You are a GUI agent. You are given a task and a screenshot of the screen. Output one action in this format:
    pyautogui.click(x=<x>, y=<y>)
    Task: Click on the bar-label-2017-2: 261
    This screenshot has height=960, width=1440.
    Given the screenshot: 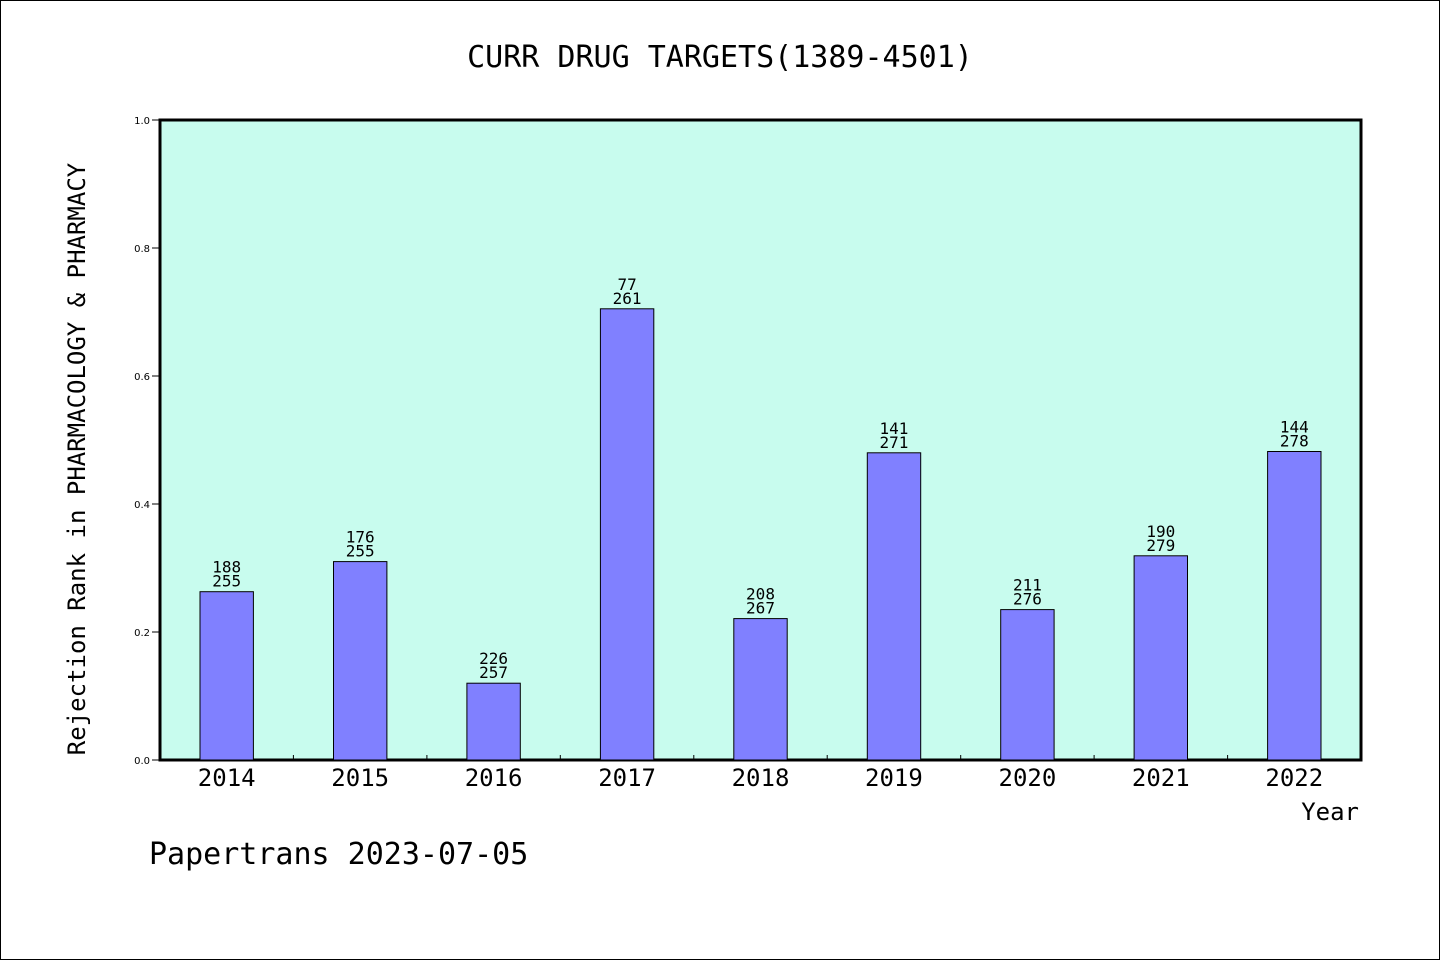 What is the action you would take?
    pyautogui.click(x=627, y=298)
    